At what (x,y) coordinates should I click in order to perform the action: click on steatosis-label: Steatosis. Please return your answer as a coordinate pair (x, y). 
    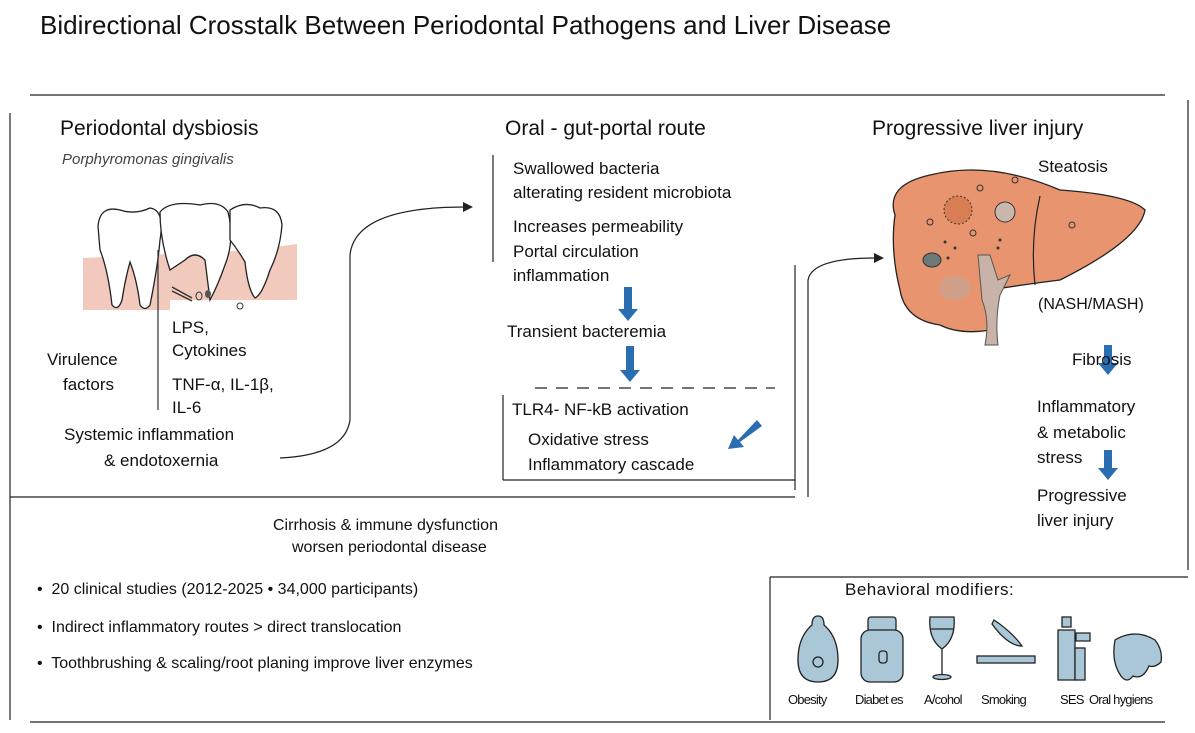
    Looking at the image, I should click on (1073, 166).